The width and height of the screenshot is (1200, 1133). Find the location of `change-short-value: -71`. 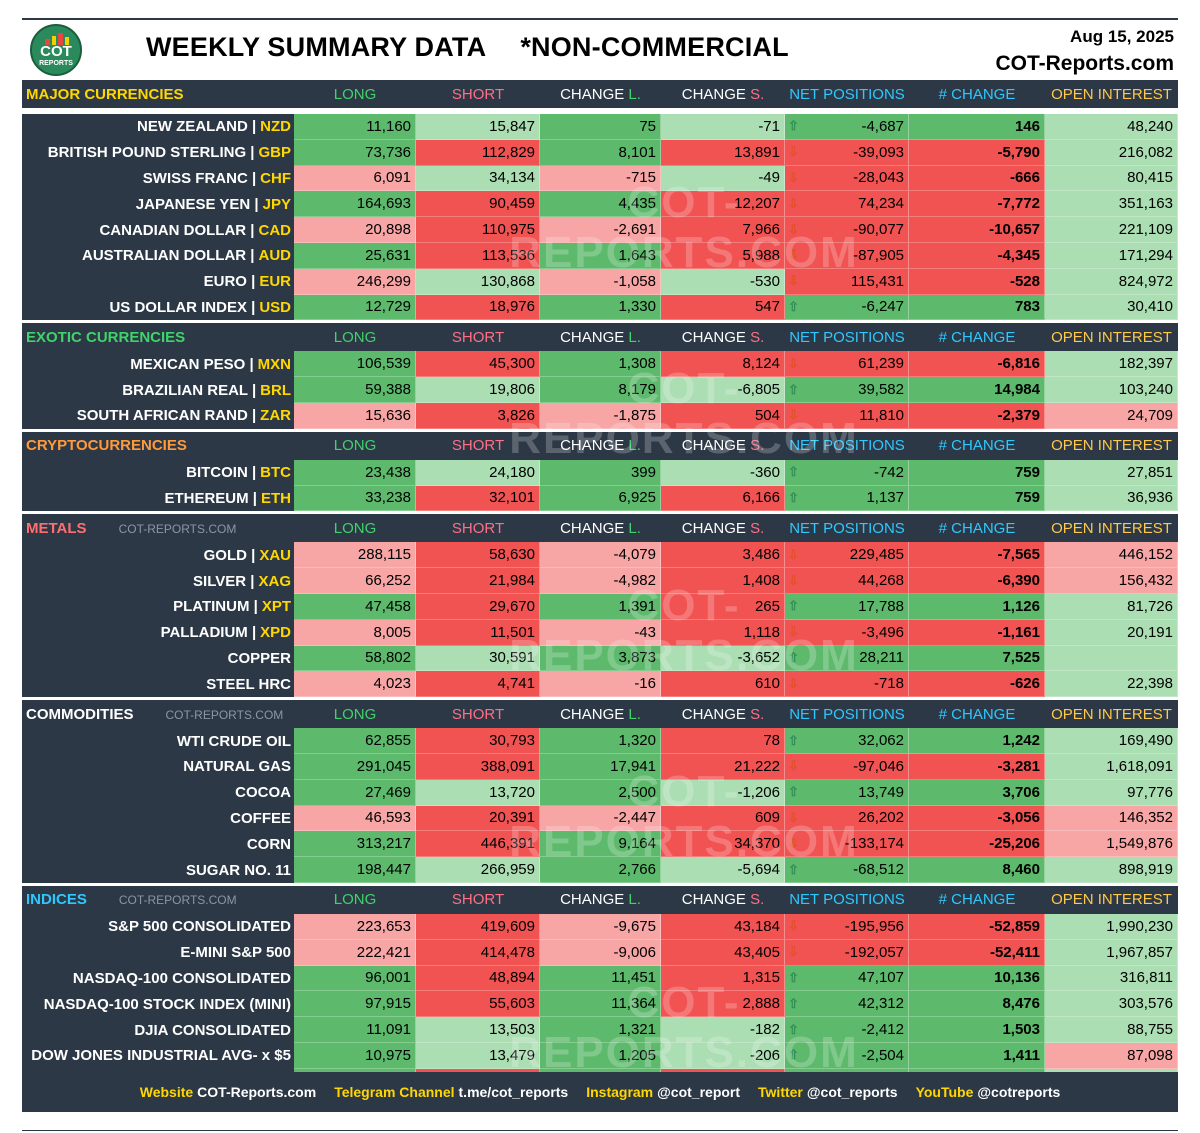

change-short-value: -71 is located at coordinates (723, 127).